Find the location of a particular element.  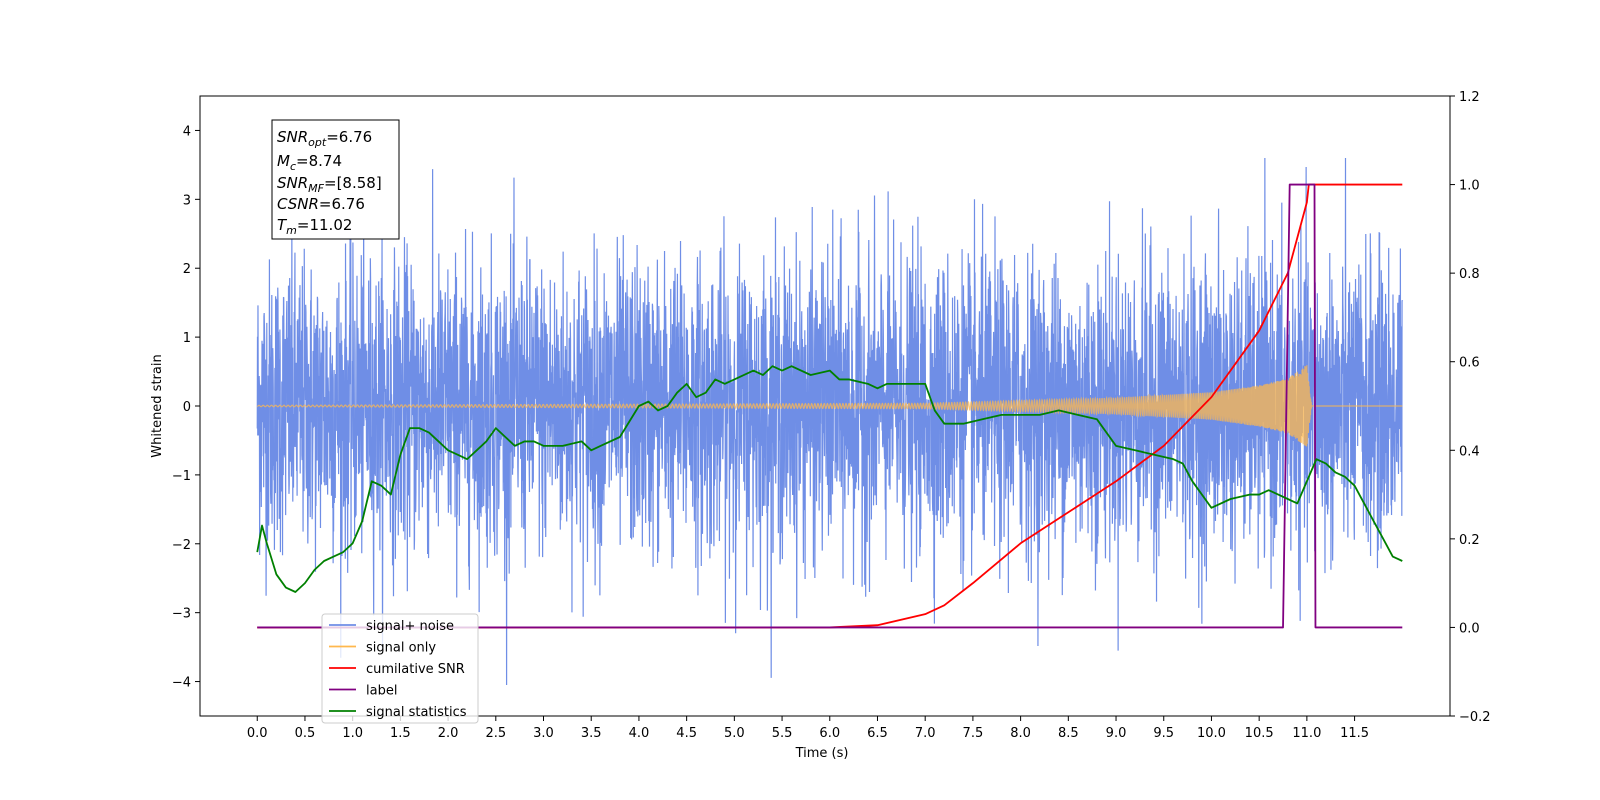

y2-tick-label: 0.4 is located at coordinates (1469, 451).